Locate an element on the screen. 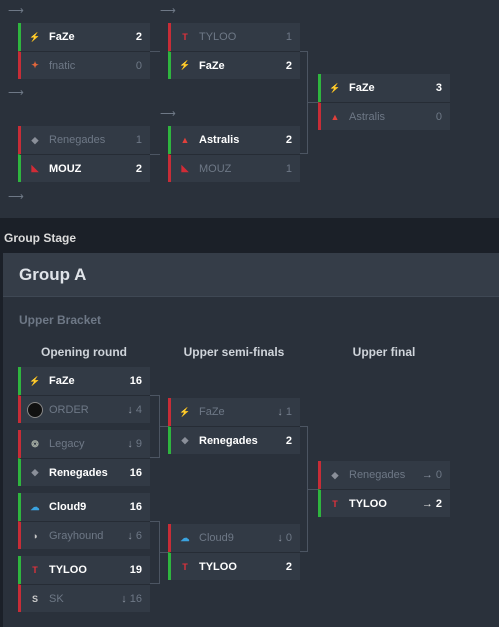 The image size is (499, 627). section-label: Group Stage is located at coordinates (40, 238).